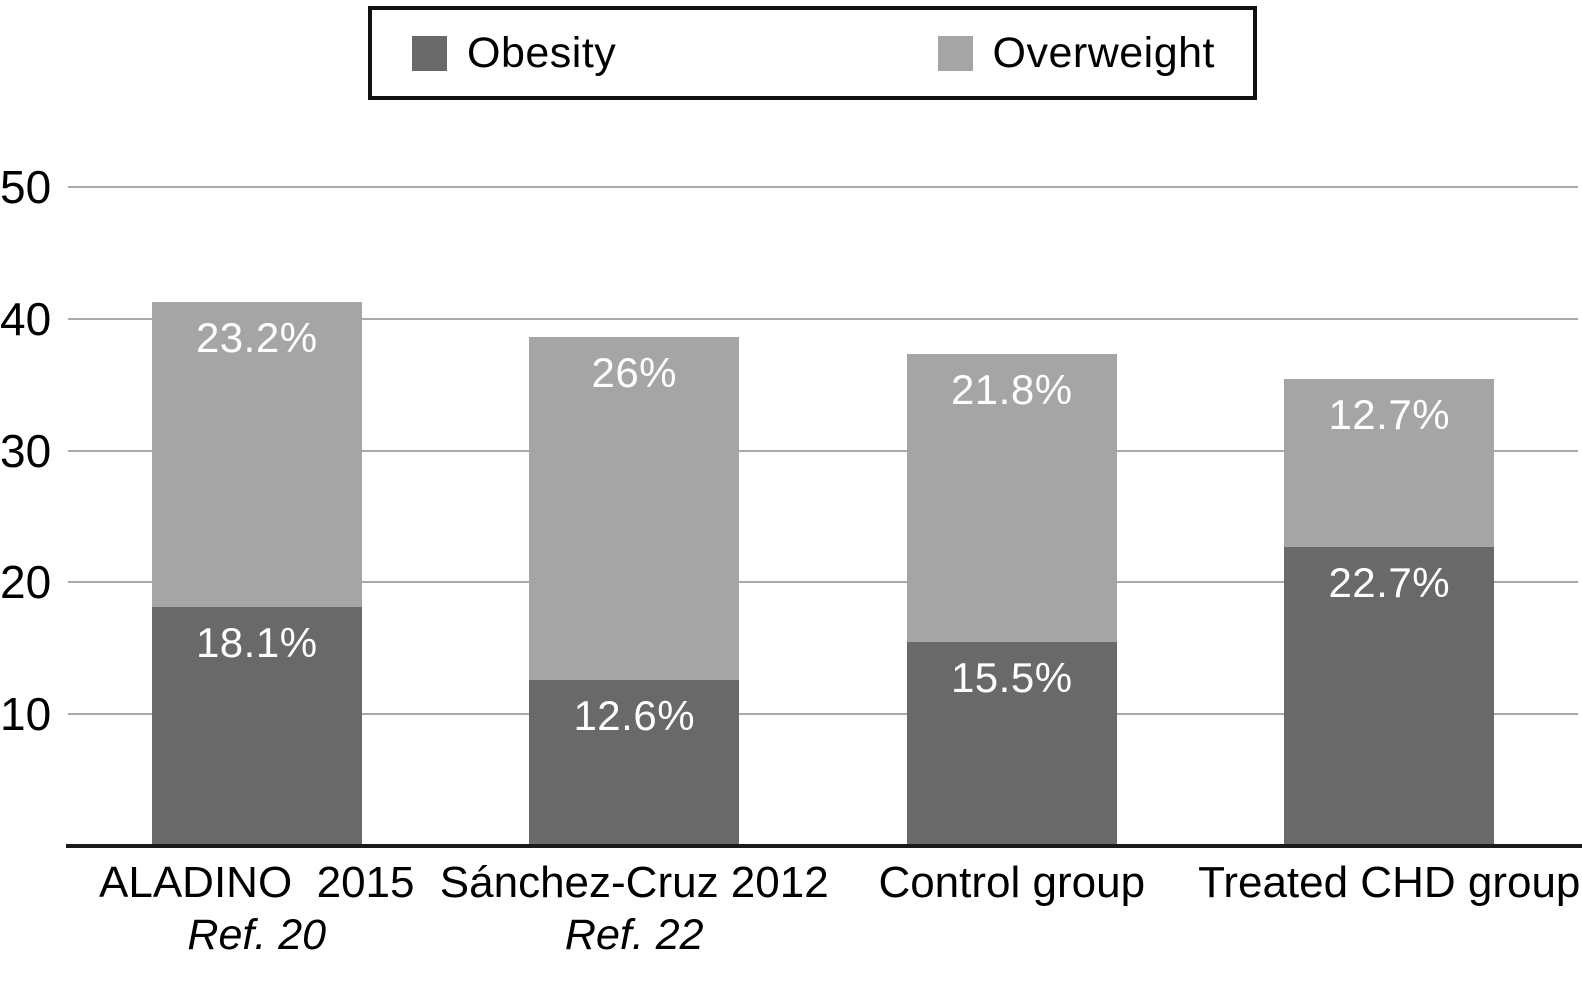 The width and height of the screenshot is (1582, 1000). What do you see at coordinates (1389, 882) in the screenshot?
I see `category-label: Treated CHD group` at bounding box center [1389, 882].